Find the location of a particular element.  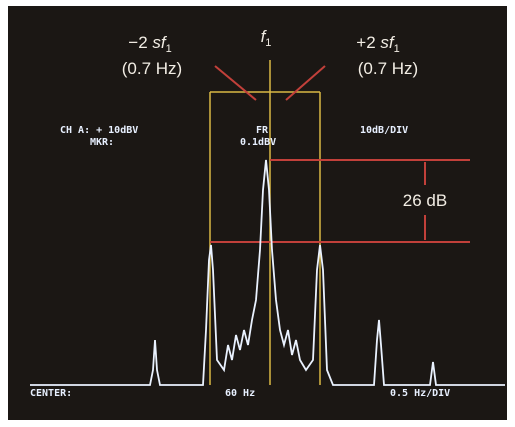

marker-label: MKR: is located at coordinates (102, 142).